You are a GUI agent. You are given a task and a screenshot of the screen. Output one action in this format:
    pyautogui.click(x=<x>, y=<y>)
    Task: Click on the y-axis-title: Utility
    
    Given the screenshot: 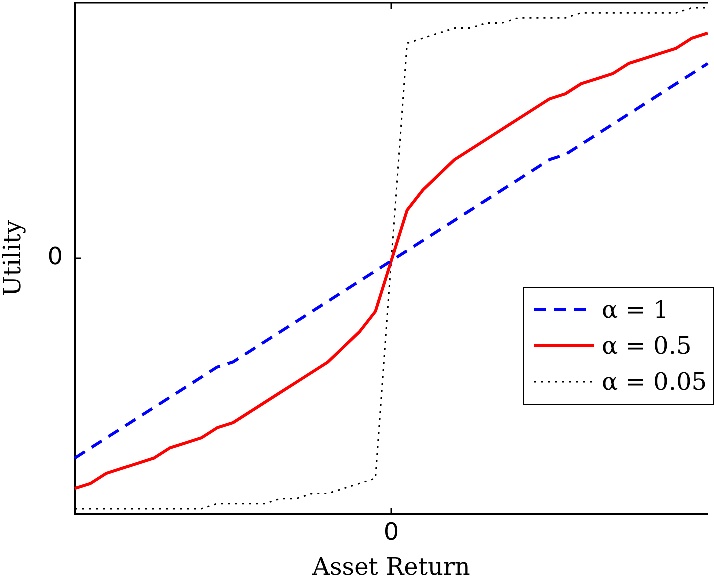 What is the action you would take?
    pyautogui.click(x=13, y=258)
    